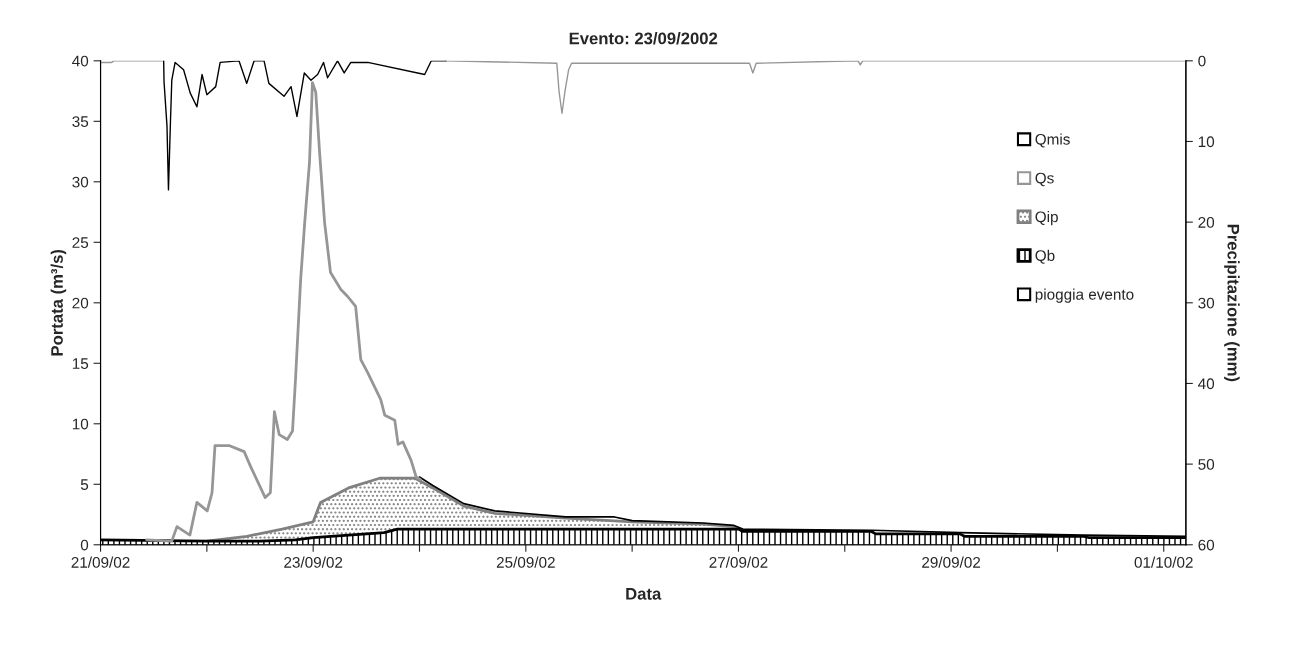  Describe the element at coordinates (1046, 218) in the screenshot. I see `legend-label: Qip` at that location.